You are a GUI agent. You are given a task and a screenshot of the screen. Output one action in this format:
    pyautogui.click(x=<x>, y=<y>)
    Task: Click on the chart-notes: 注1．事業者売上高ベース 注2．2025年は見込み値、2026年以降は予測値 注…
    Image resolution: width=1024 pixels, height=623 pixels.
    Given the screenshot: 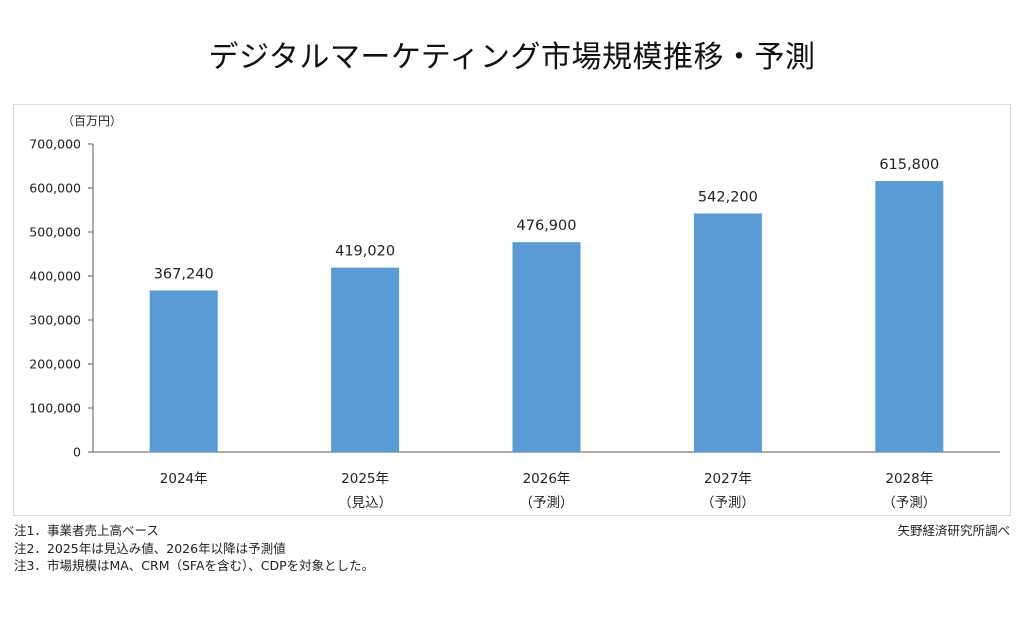 What is the action you would take?
    pyautogui.click(x=194, y=548)
    